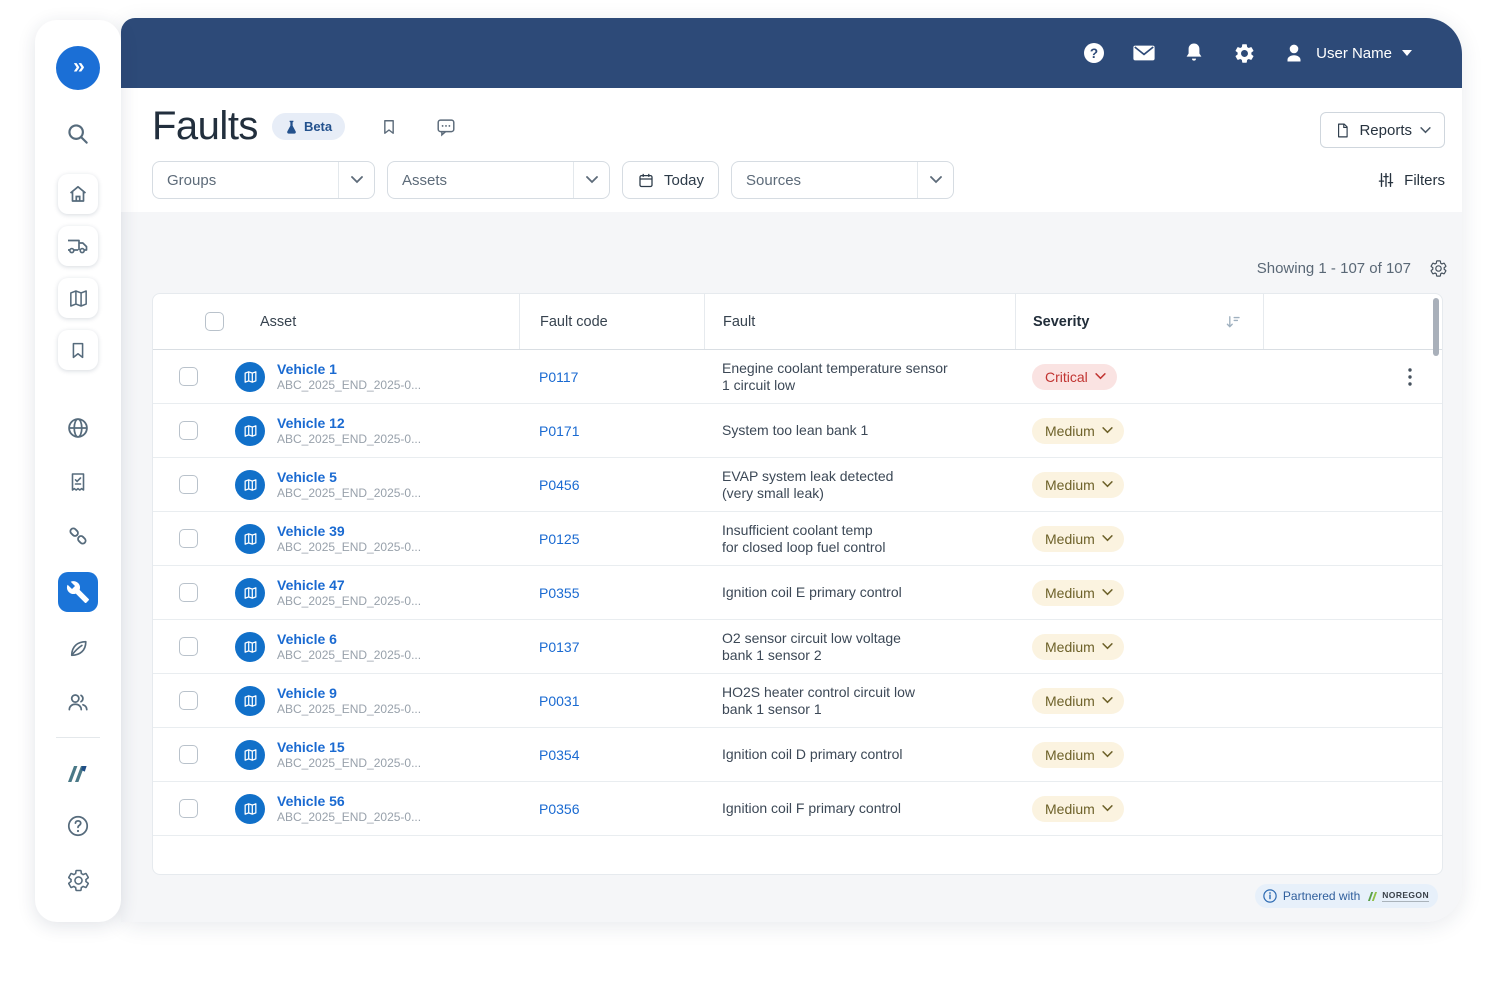  I want to click on partner-badge: Partnered with NOREGON, so click(1346, 896).